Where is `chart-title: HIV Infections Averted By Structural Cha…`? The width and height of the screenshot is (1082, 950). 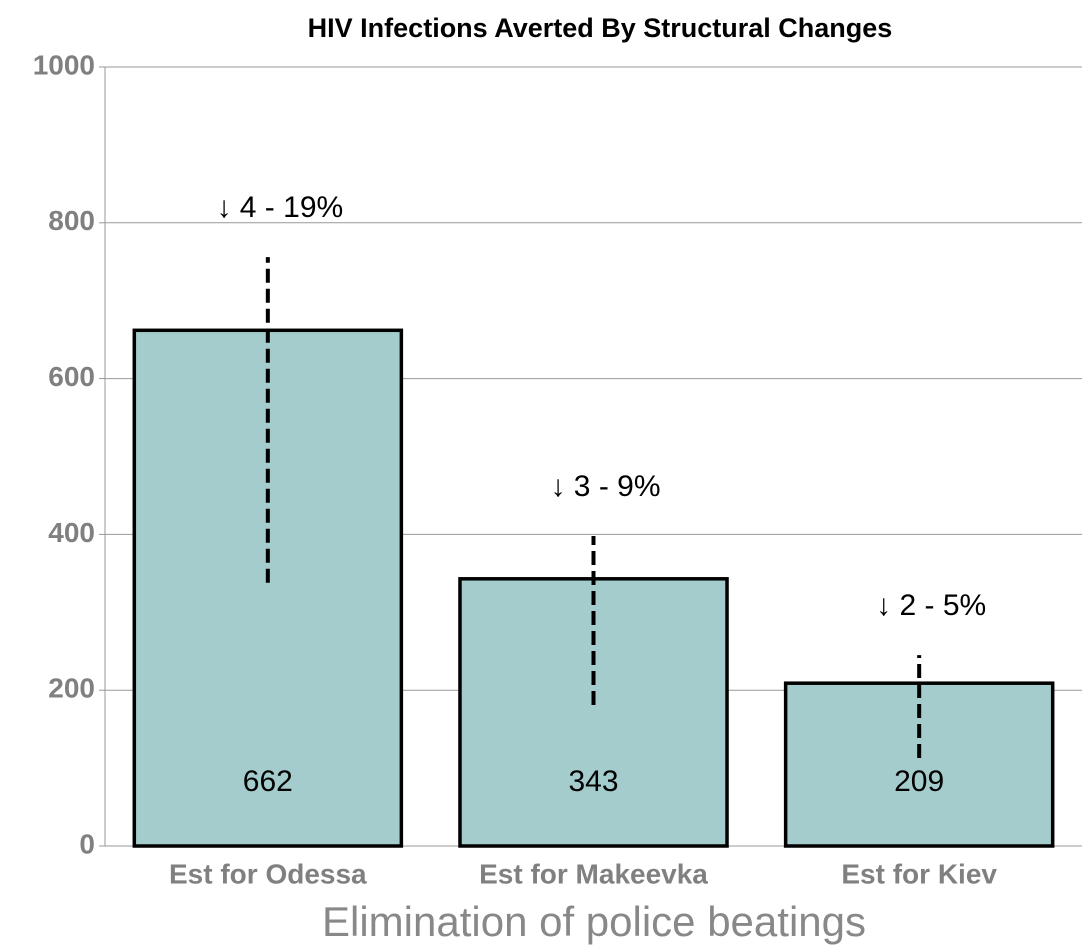 chart-title: HIV Infections Averted By Structural Cha… is located at coordinates (600, 28).